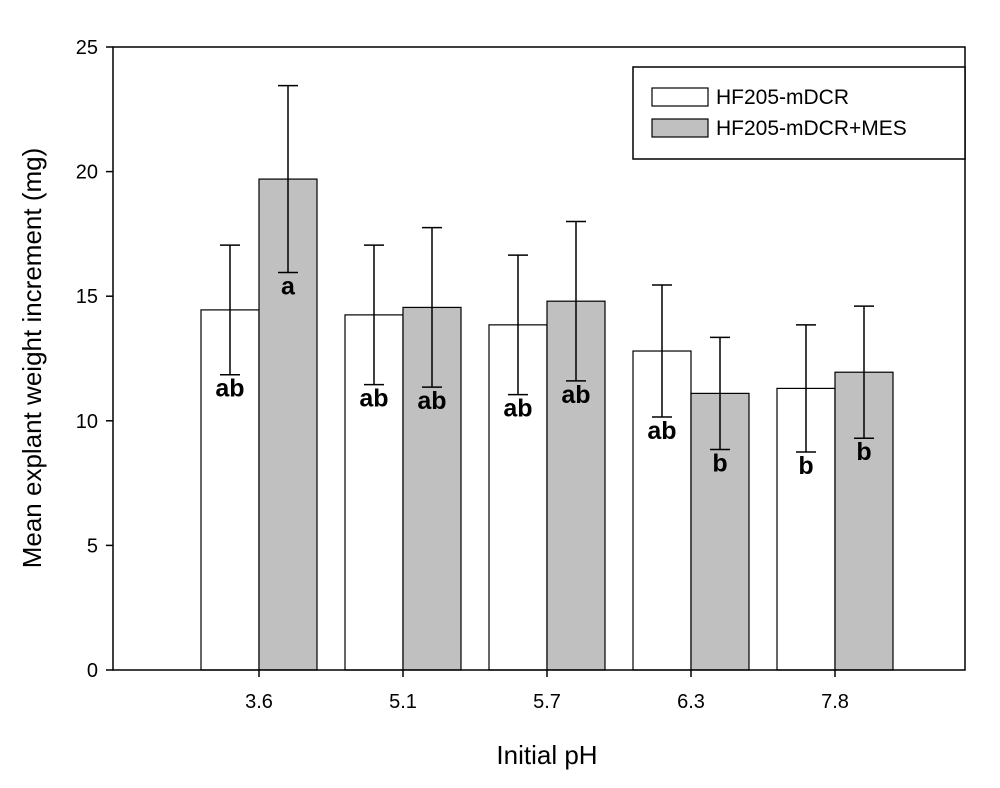 This screenshot has width=1000, height=788. What do you see at coordinates (518, 325) in the screenshot?
I see `error-bar-series-1-ph-5.7` at bounding box center [518, 325].